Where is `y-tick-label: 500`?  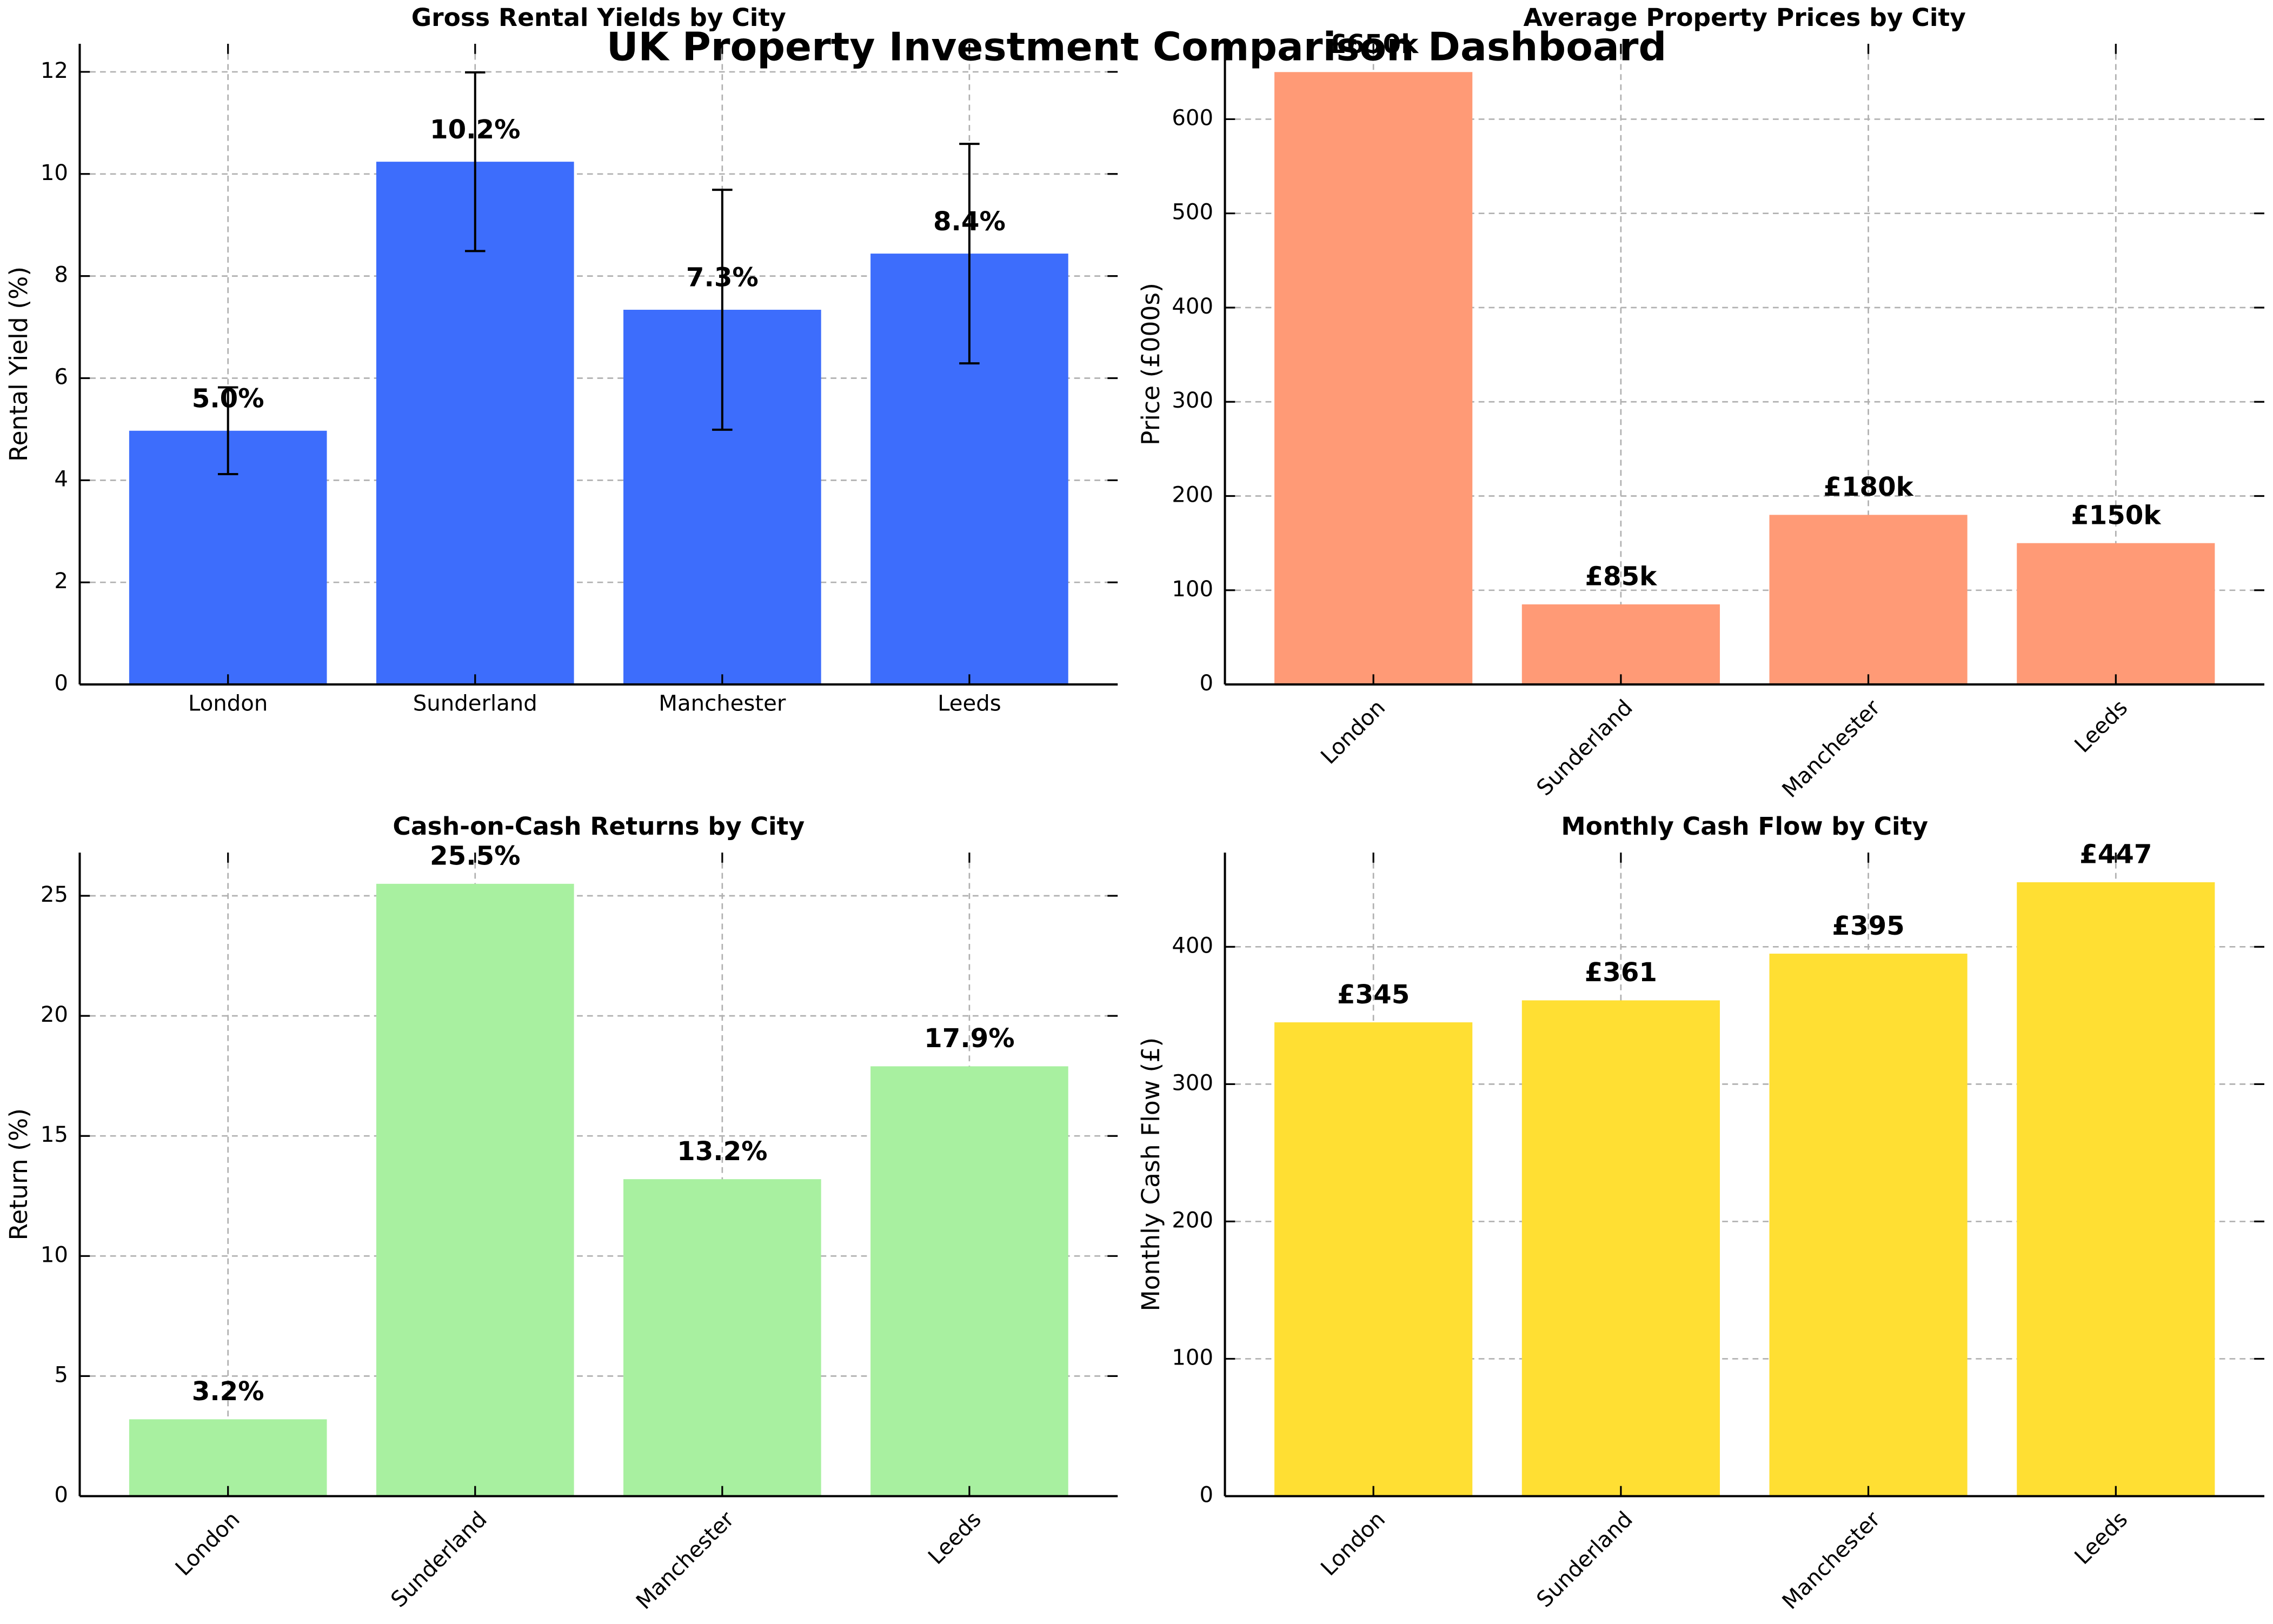
y-tick-label: 500 is located at coordinates (1192, 212).